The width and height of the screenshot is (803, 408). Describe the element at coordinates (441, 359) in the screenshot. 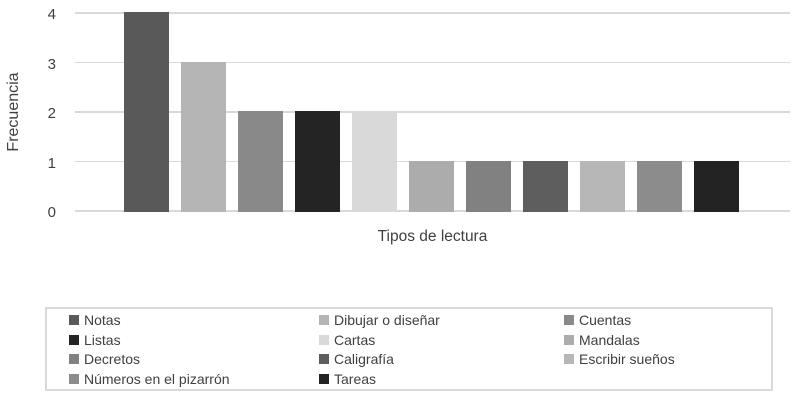

I see `legend-item: Caligrafía` at that location.